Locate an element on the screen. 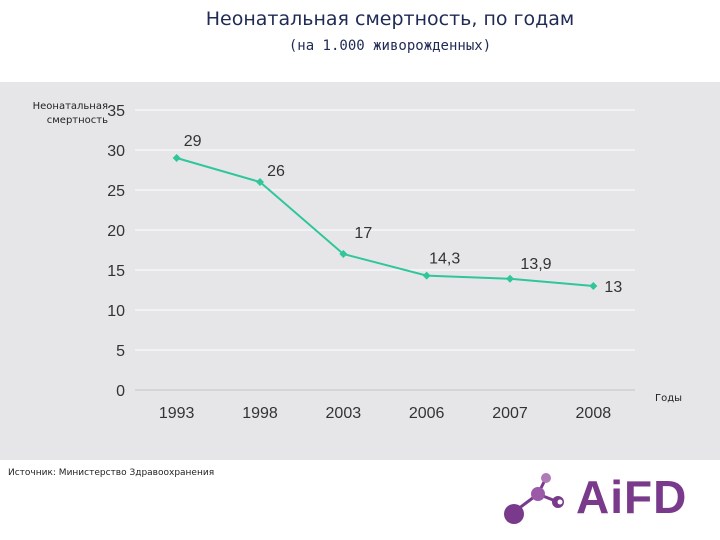 This screenshot has width=720, height=540. series-line is located at coordinates (385, 222).